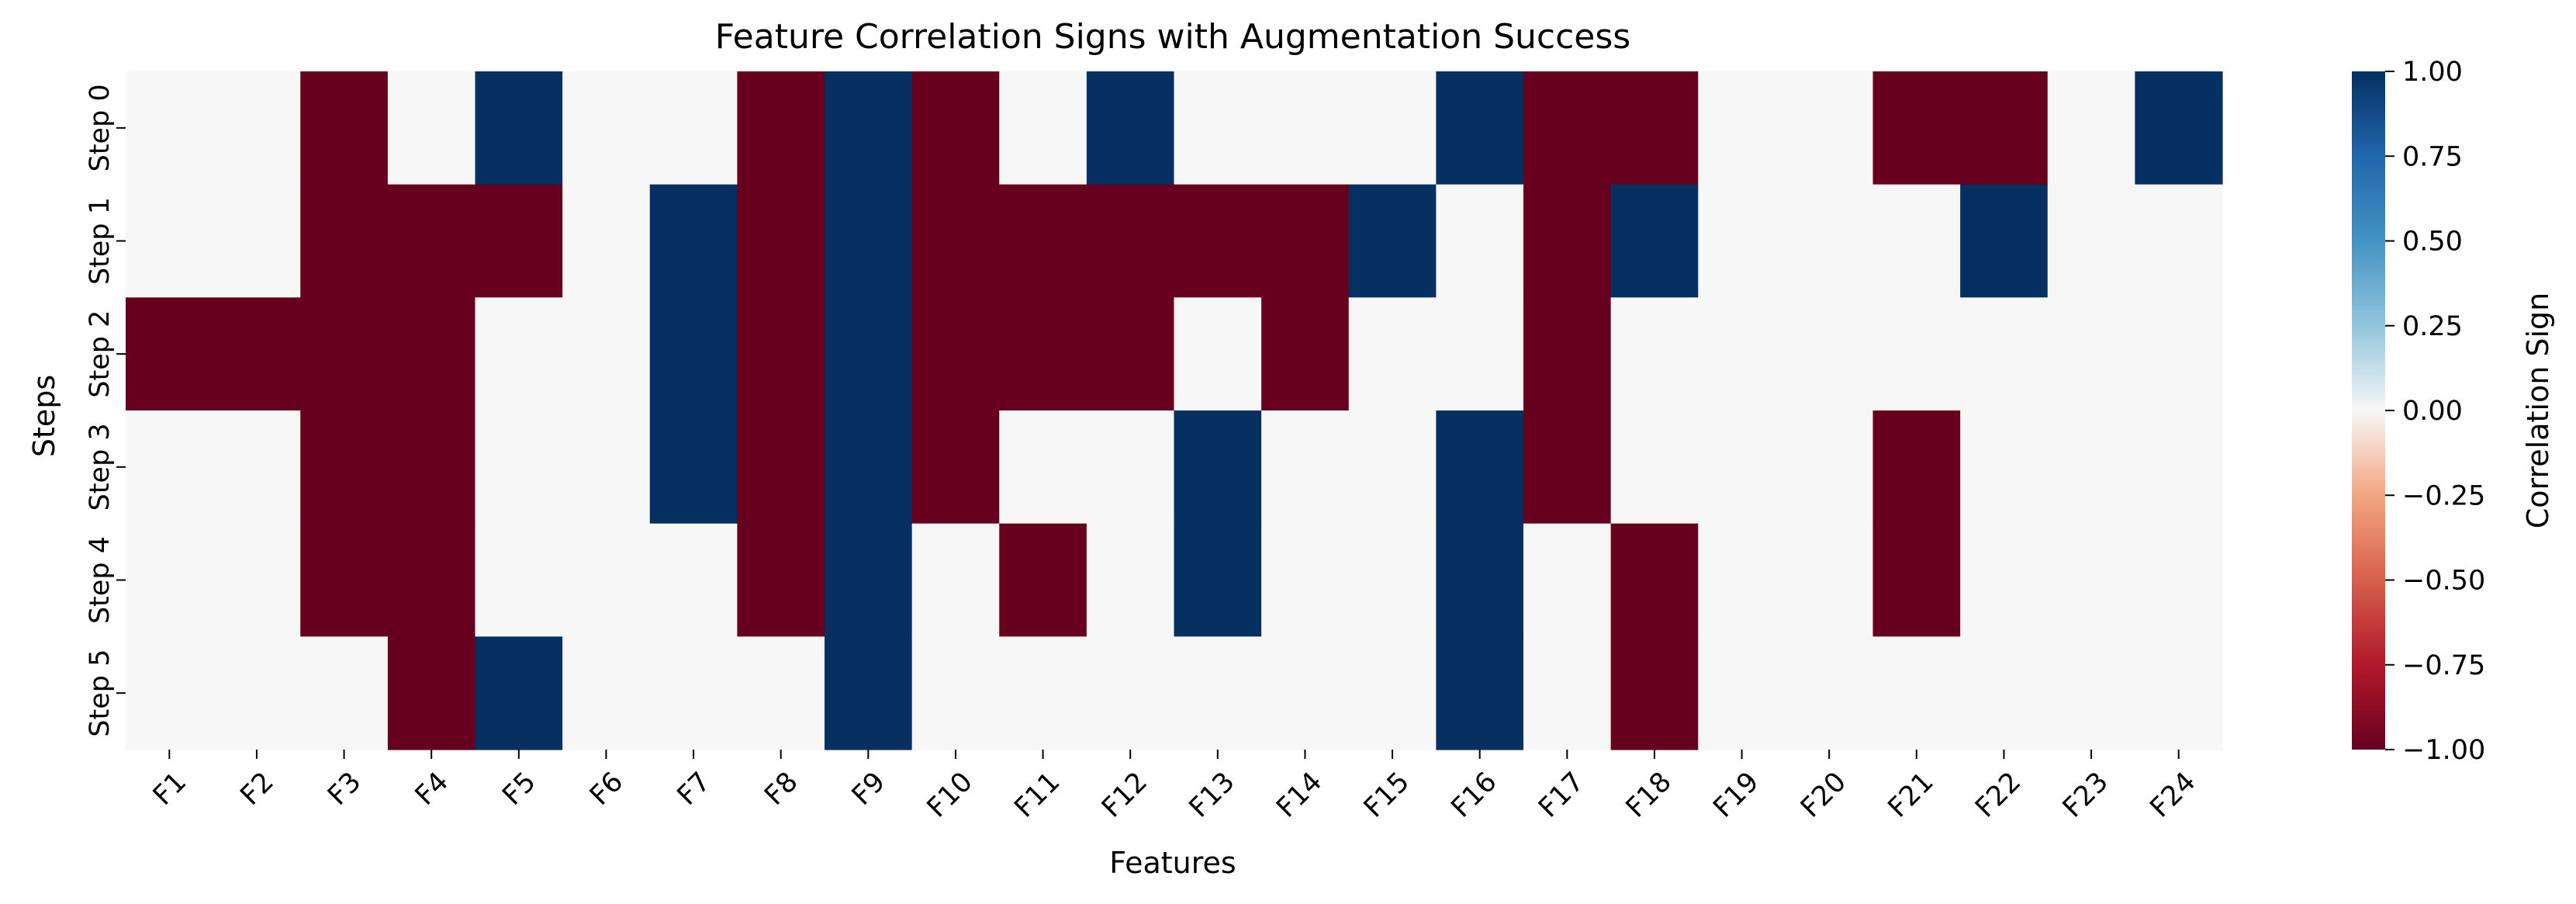 The width and height of the screenshot is (2576, 904). What do you see at coordinates (606, 580) in the screenshot?
I see `heatmap-cell-step-4-f6` at bounding box center [606, 580].